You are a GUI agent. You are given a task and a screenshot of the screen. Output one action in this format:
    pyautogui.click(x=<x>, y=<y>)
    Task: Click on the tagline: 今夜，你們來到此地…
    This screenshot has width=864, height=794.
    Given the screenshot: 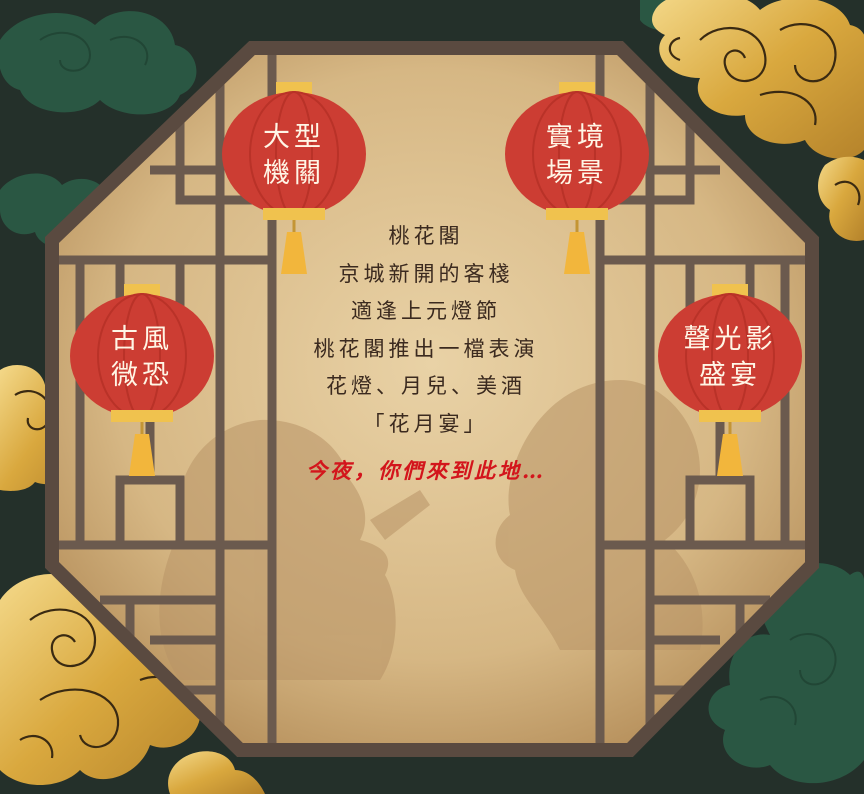 What is the action you would take?
    pyautogui.click(x=426, y=470)
    